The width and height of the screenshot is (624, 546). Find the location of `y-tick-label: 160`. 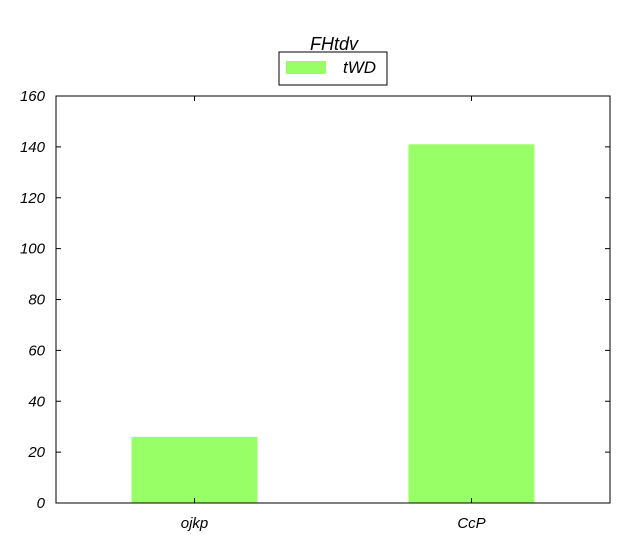

y-tick-label: 160 is located at coordinates (33, 96).